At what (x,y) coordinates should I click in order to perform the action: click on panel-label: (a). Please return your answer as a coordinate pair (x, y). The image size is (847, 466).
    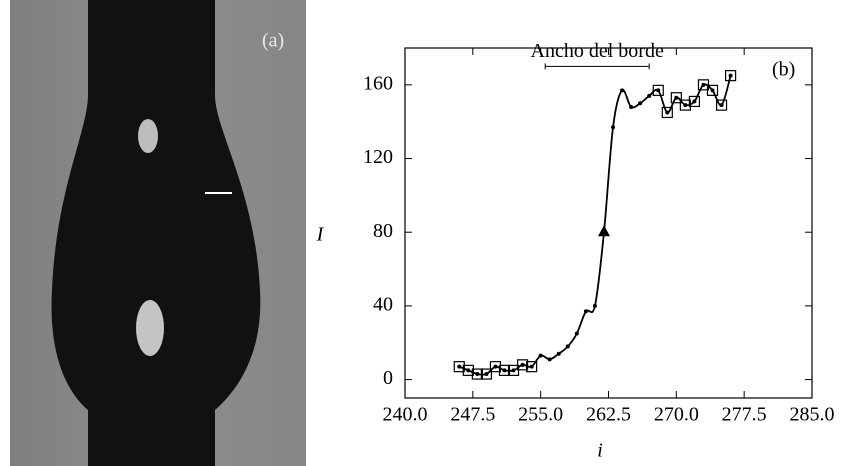
    Looking at the image, I should click on (273, 41).